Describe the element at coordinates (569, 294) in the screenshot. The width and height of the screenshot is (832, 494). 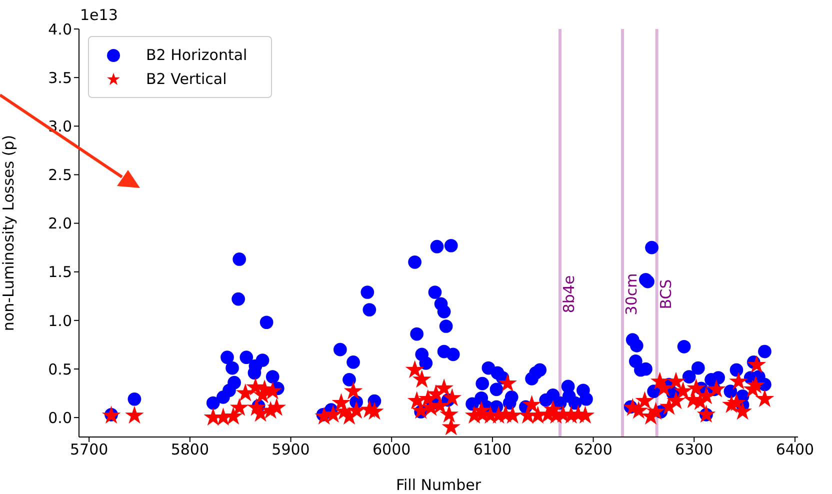
I see `ref-line-label: 8b4e` at that location.